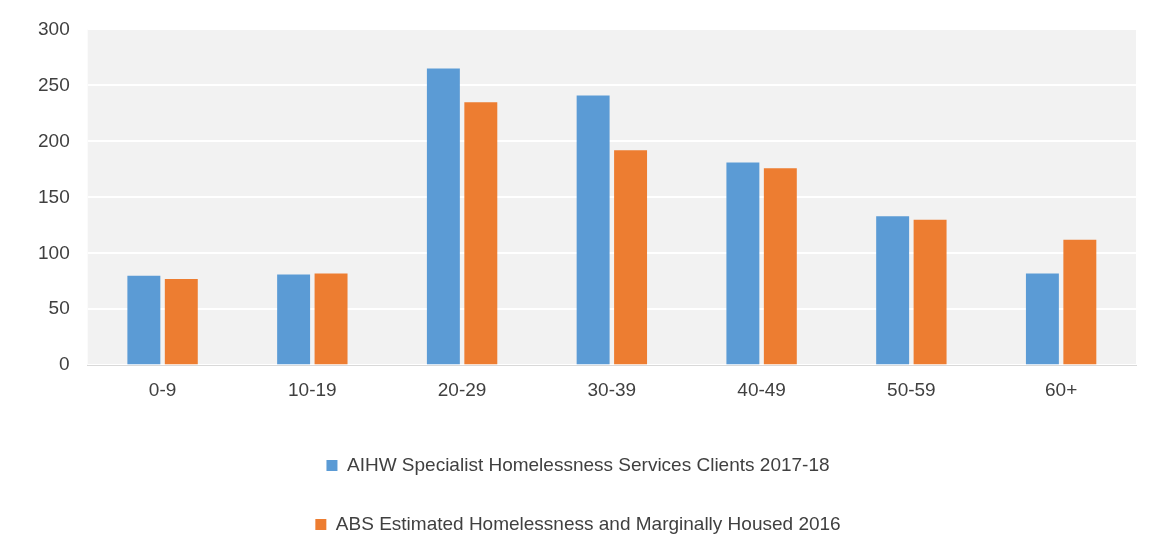 Image resolution: width=1151 pixels, height=544 pixels. Describe the element at coordinates (462, 389) in the screenshot. I see `x-tick-label: 20-29` at that location.